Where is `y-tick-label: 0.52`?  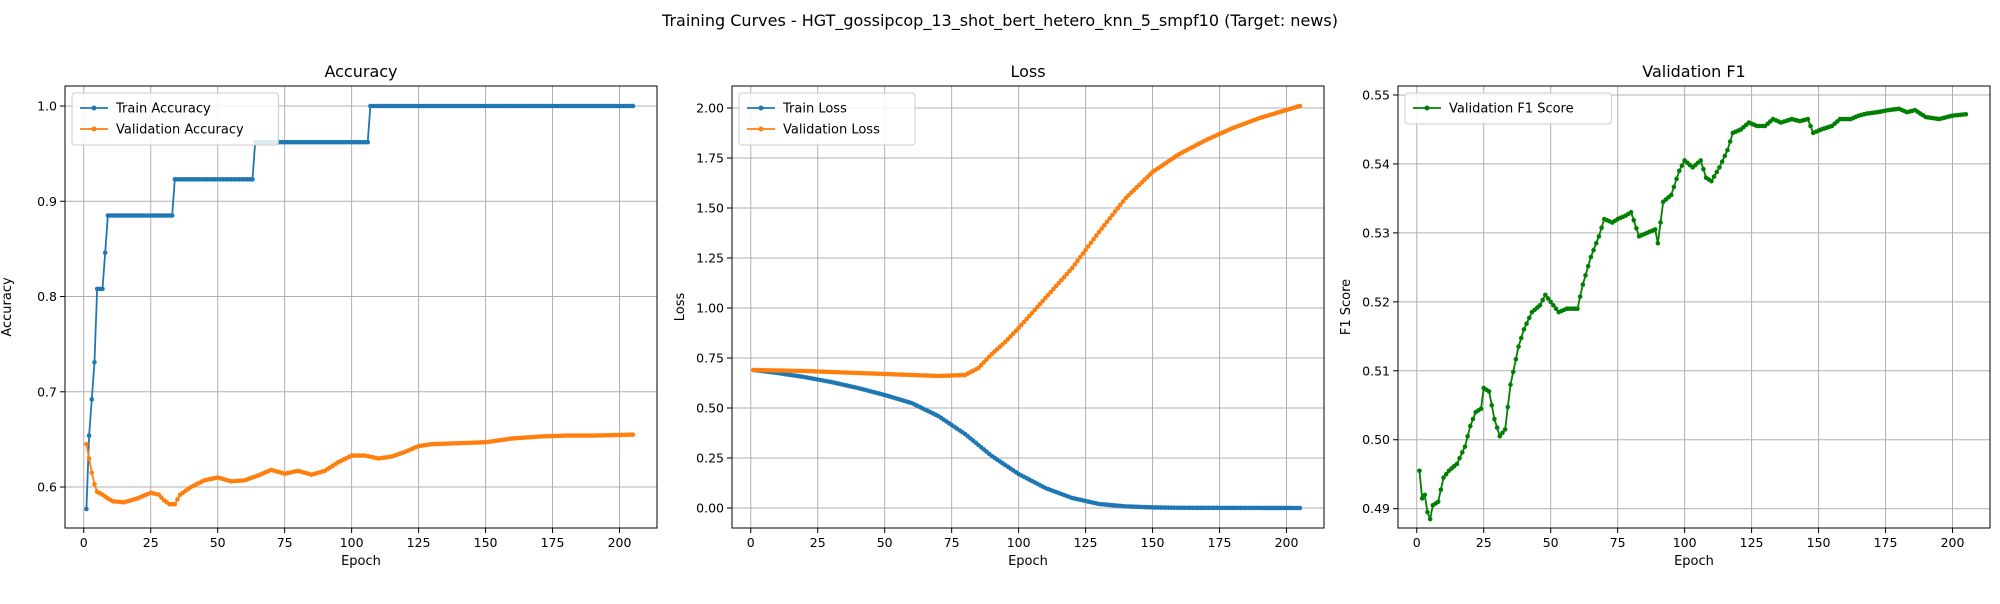 y-tick-label: 0.52 is located at coordinates (1376, 301).